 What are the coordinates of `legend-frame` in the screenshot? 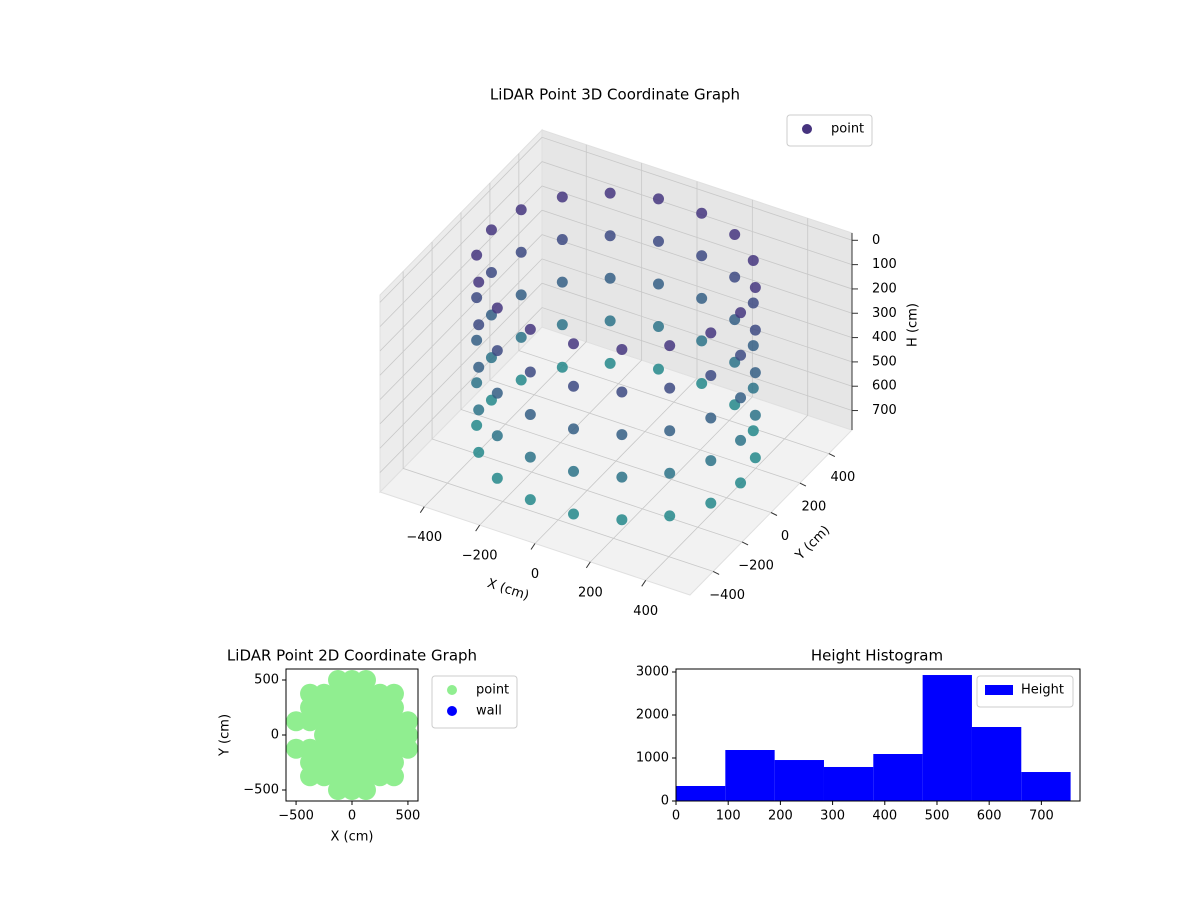 It's located at (1025, 691).